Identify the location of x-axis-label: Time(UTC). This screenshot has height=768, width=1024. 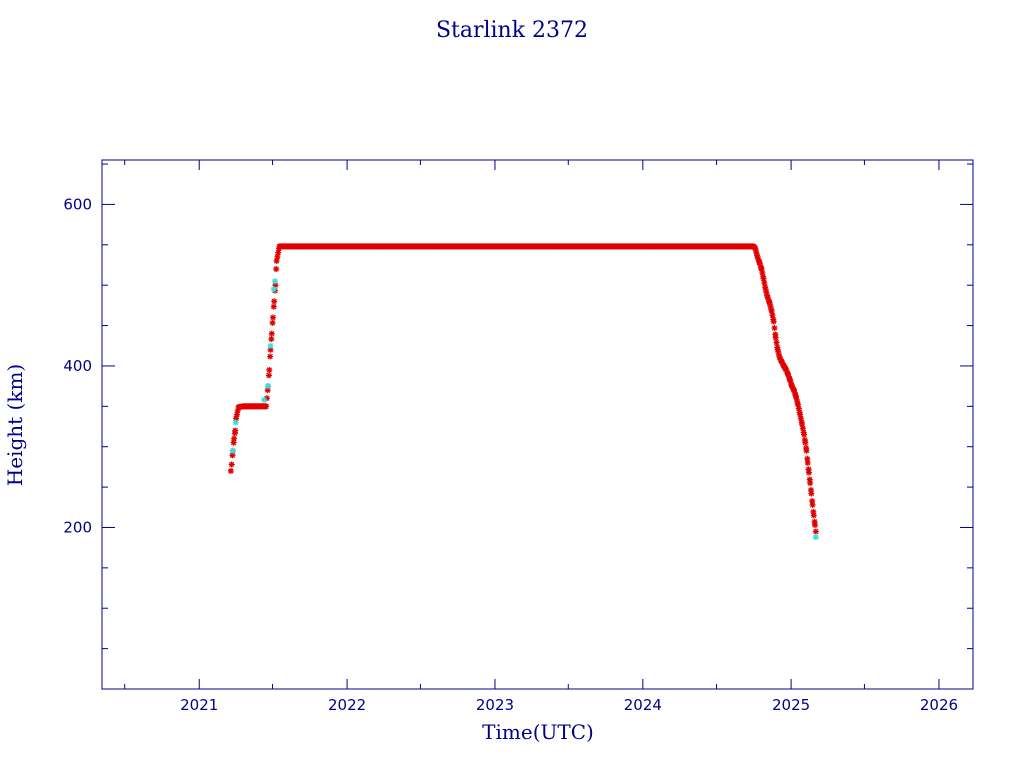
(538, 732).